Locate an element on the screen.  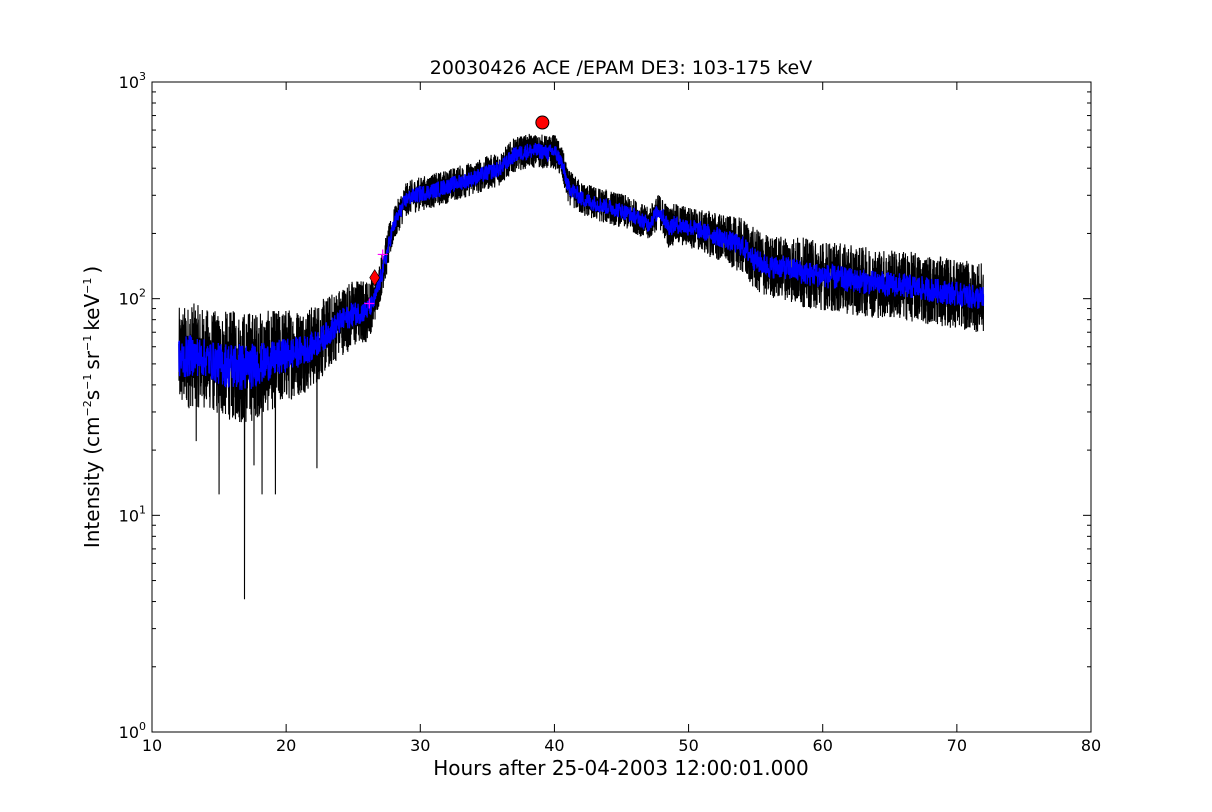
y-label-prefix: Intensity (cm is located at coordinates (92, 482).